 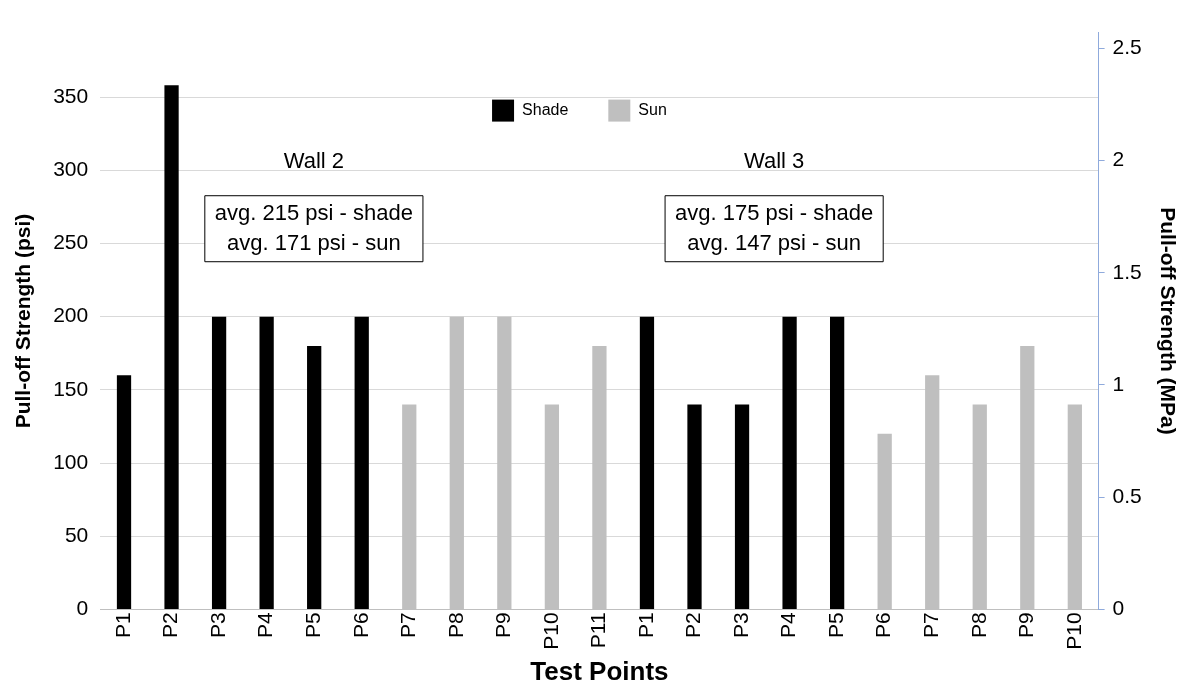 What do you see at coordinates (1118, 383) in the screenshot?
I see `y2-tick-label: 1` at bounding box center [1118, 383].